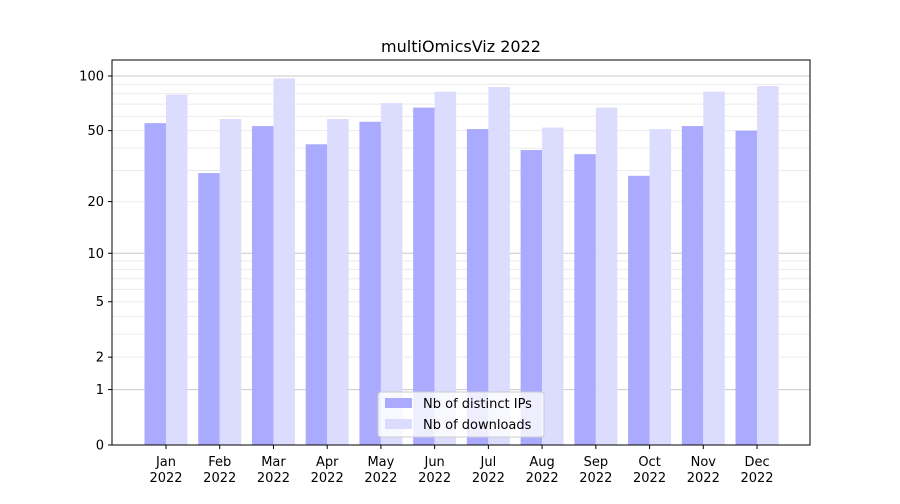  Describe the element at coordinates (461, 46) in the screenshot. I see `chart-title: multiOmicsViz 2022` at that location.